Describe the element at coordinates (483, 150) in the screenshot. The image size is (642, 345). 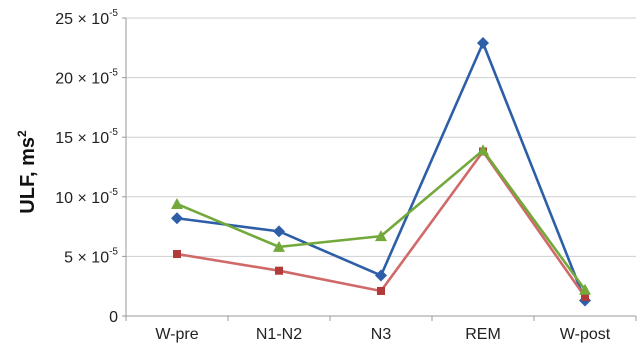
I see `point-series-2-rem` at that location.